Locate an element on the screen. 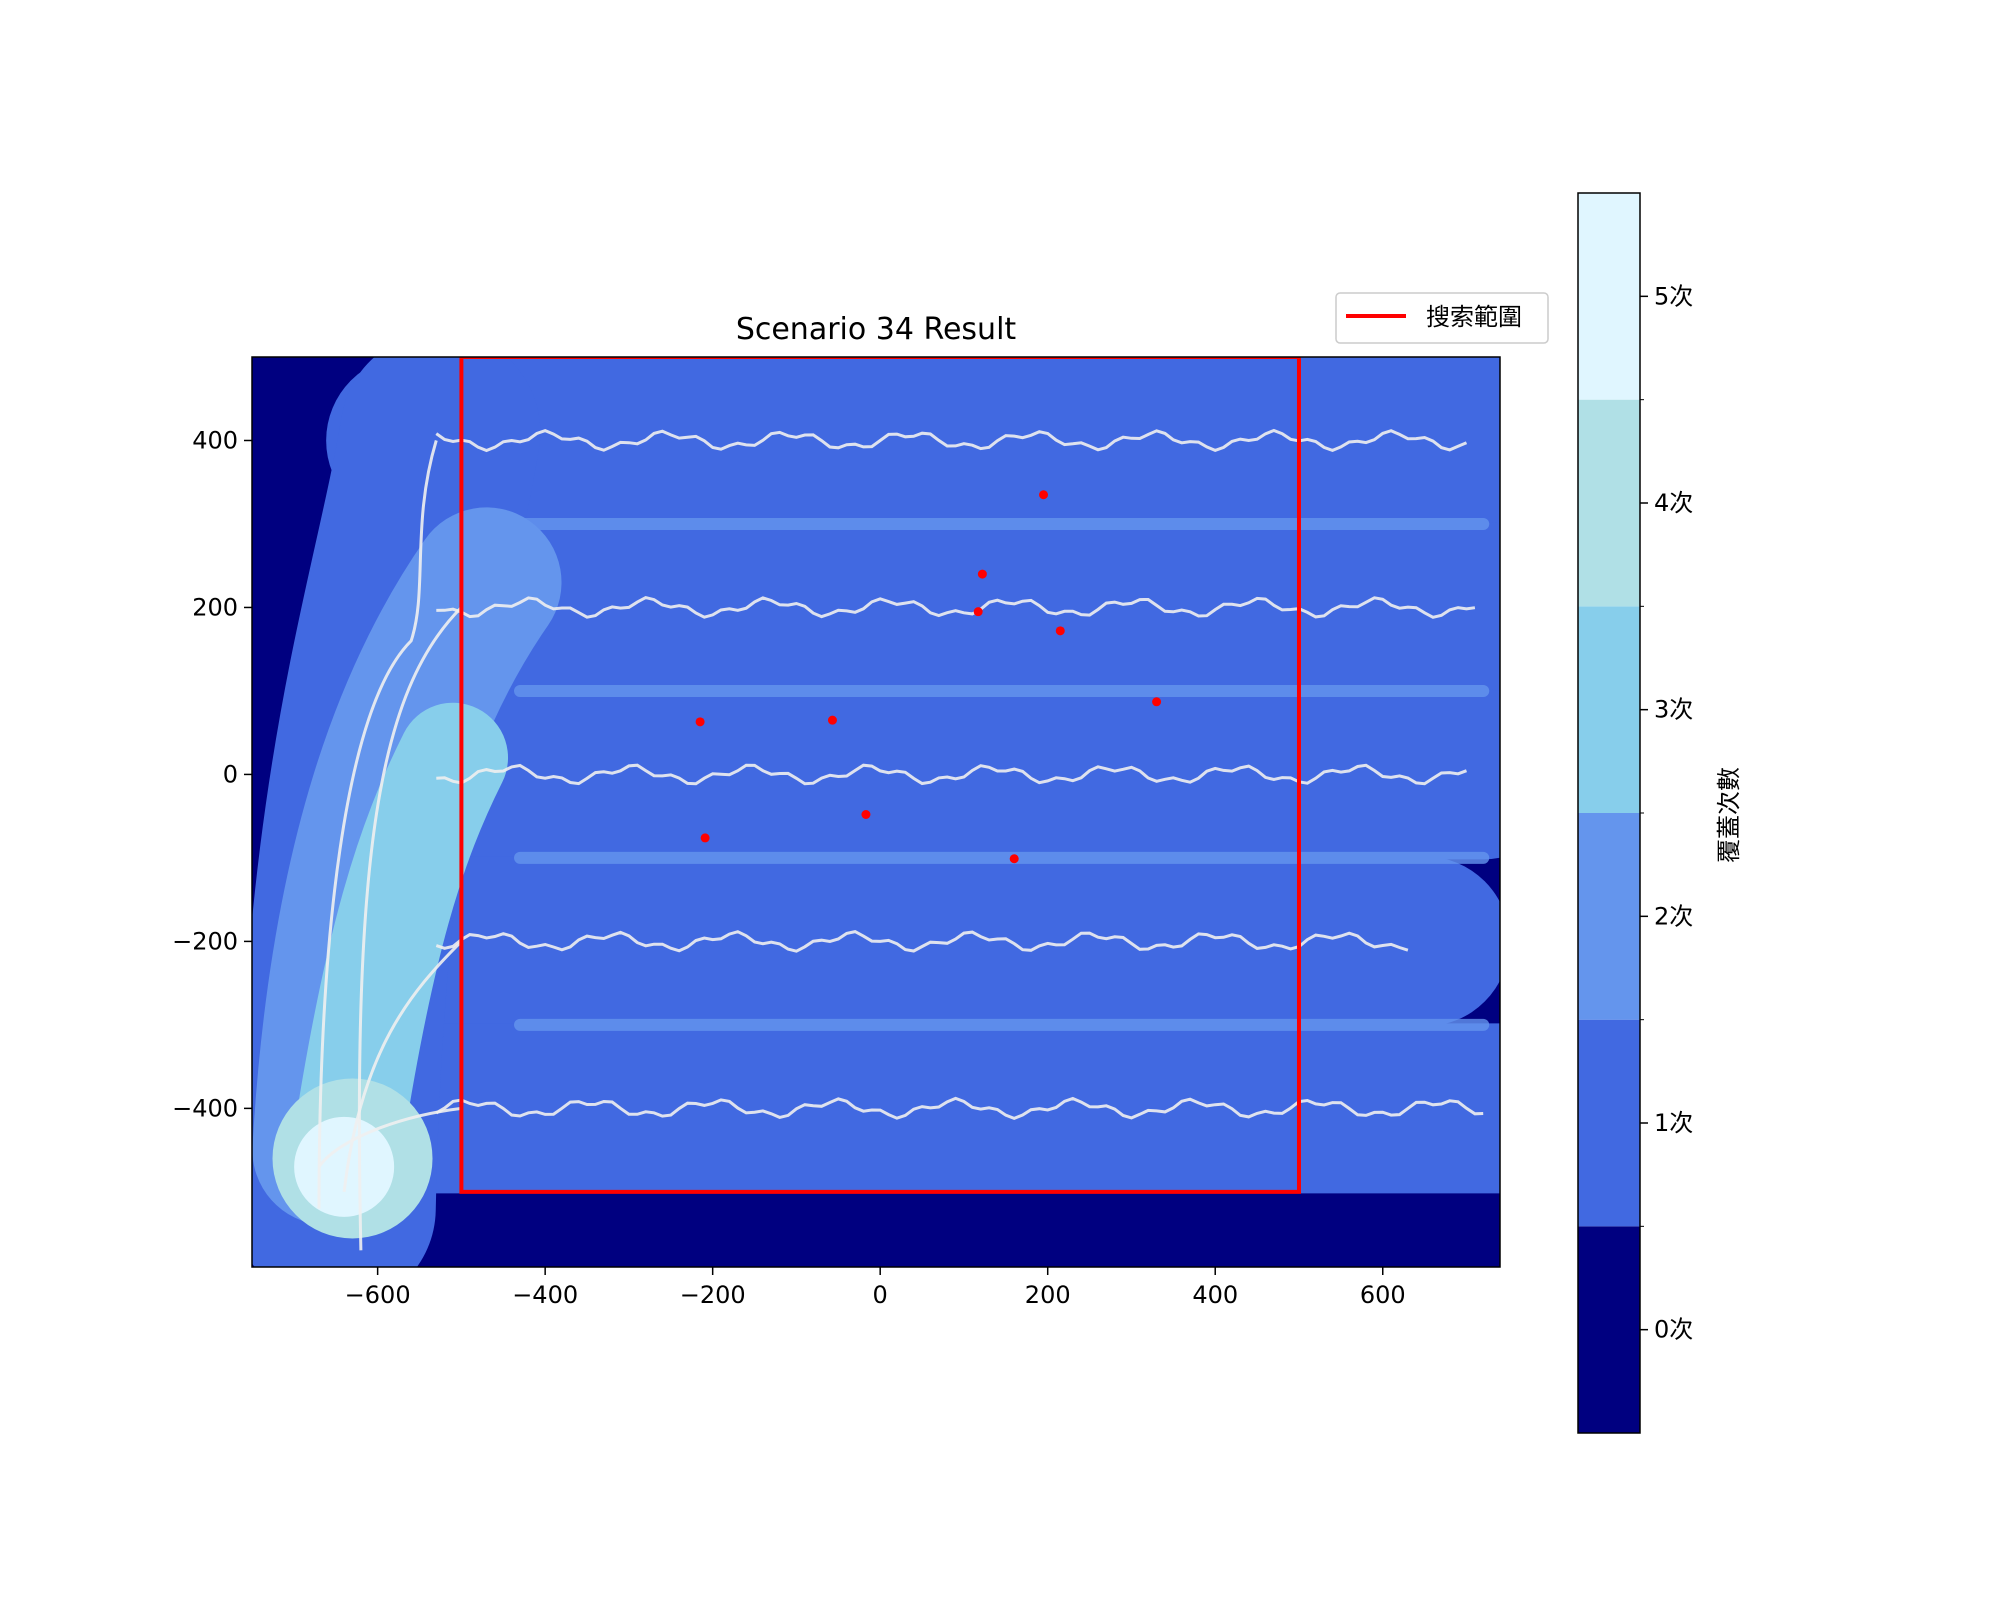 The image size is (2000, 1600). y-axis: −400 −200 0 200 400 is located at coordinates (212, 774).